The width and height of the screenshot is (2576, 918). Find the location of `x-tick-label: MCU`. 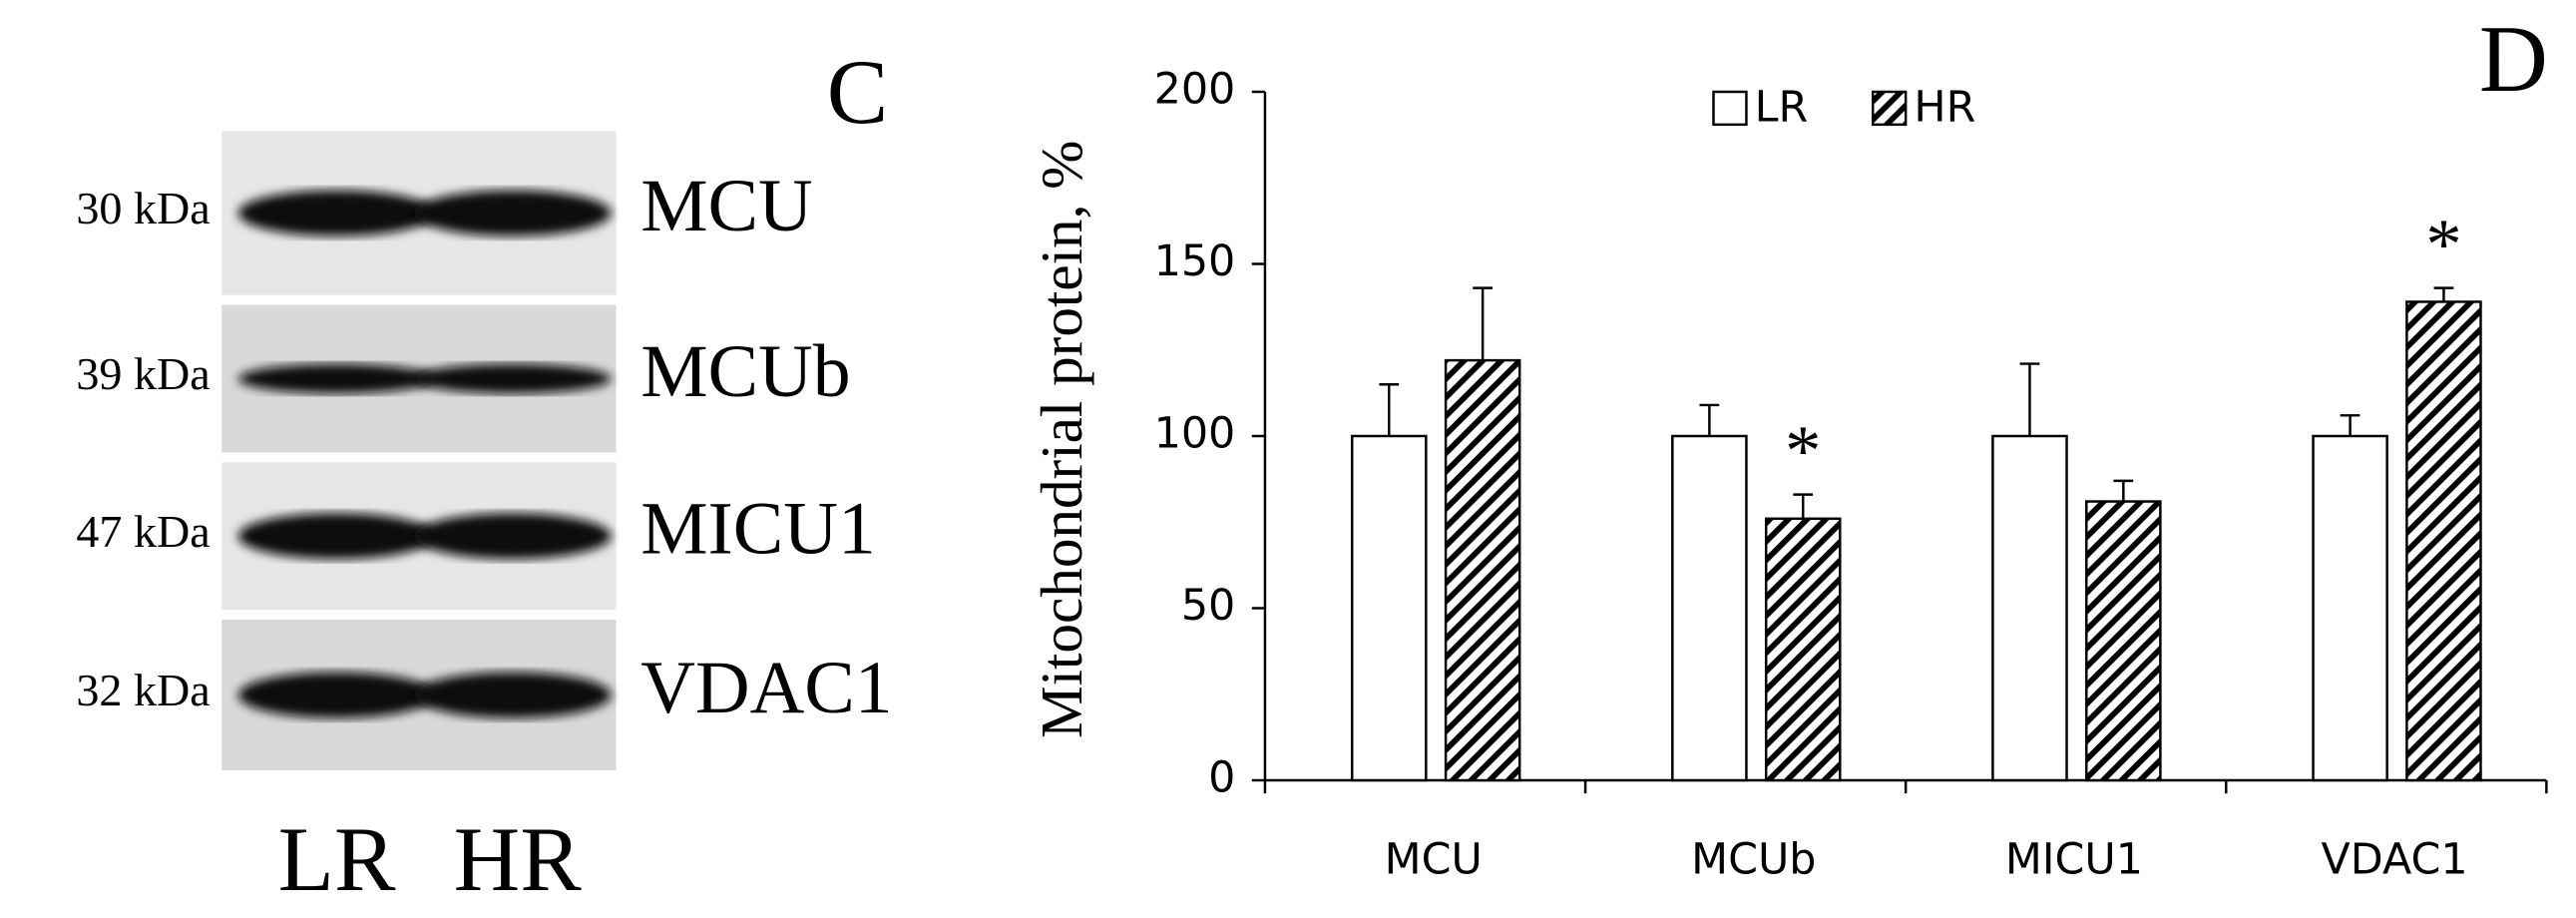

x-tick-label: MCU is located at coordinates (1434, 860).